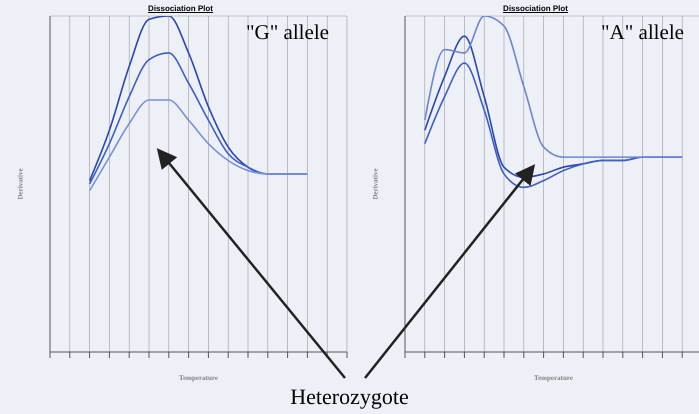 This screenshot has height=414, width=699. Describe the element at coordinates (287, 32) in the screenshot. I see `annotation: "G" allele` at that location.